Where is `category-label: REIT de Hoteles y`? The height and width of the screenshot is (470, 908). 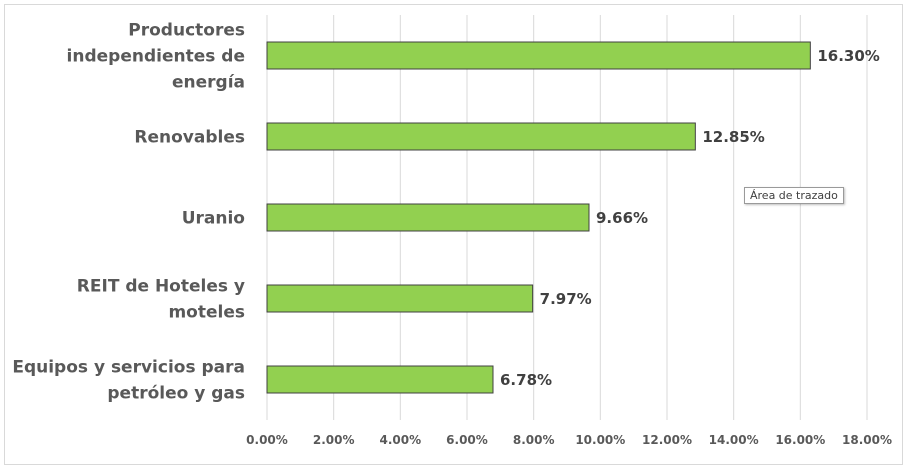
category-label: REIT de Hoteles y is located at coordinates (161, 287).